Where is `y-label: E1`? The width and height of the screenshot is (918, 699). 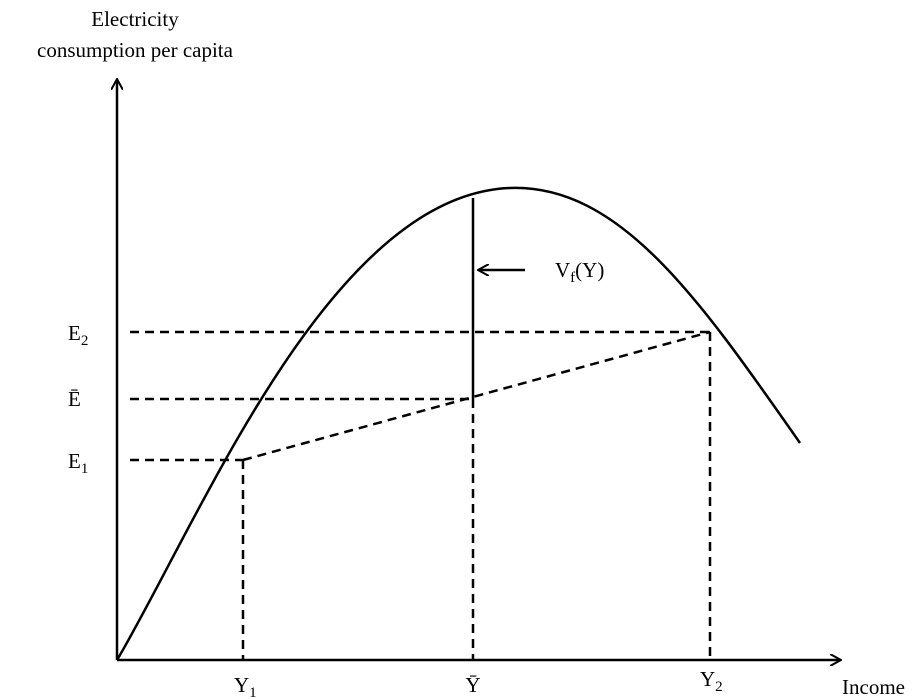
y-label: E1 is located at coordinates (78, 463).